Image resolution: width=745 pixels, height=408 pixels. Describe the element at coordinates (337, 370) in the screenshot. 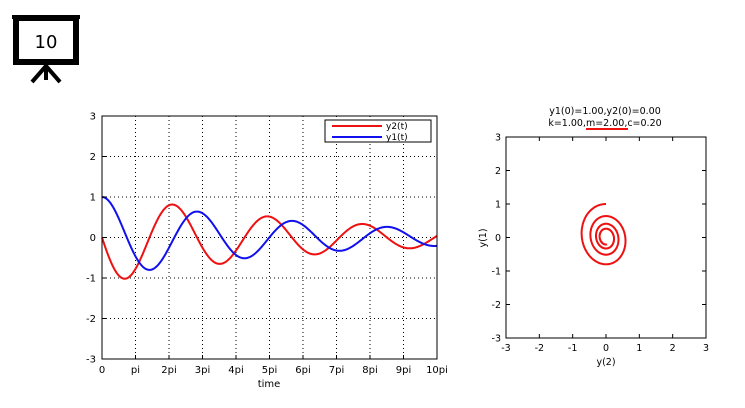

I see `x-tick-label: 7pi` at that location.